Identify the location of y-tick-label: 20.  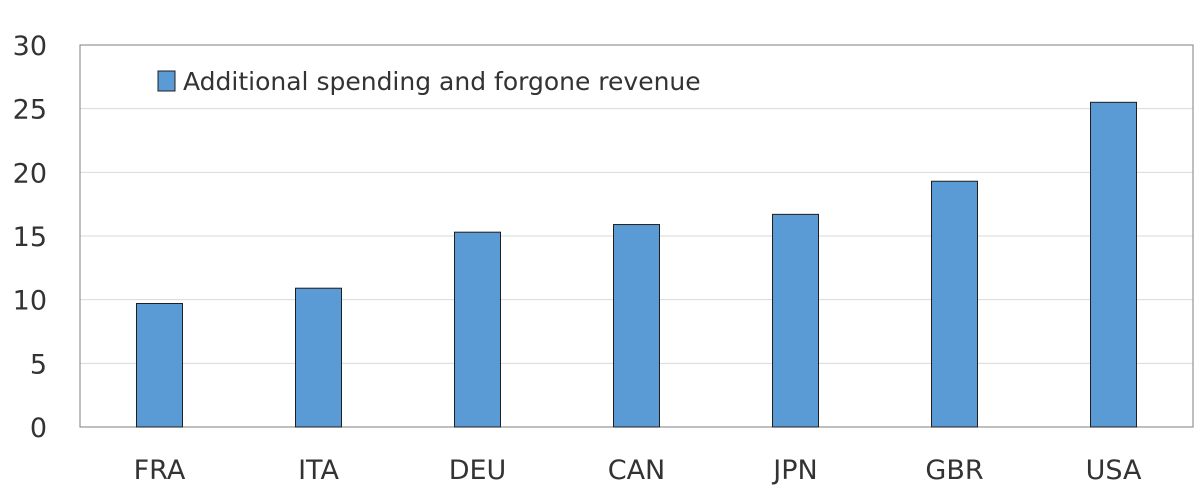
(30, 173).